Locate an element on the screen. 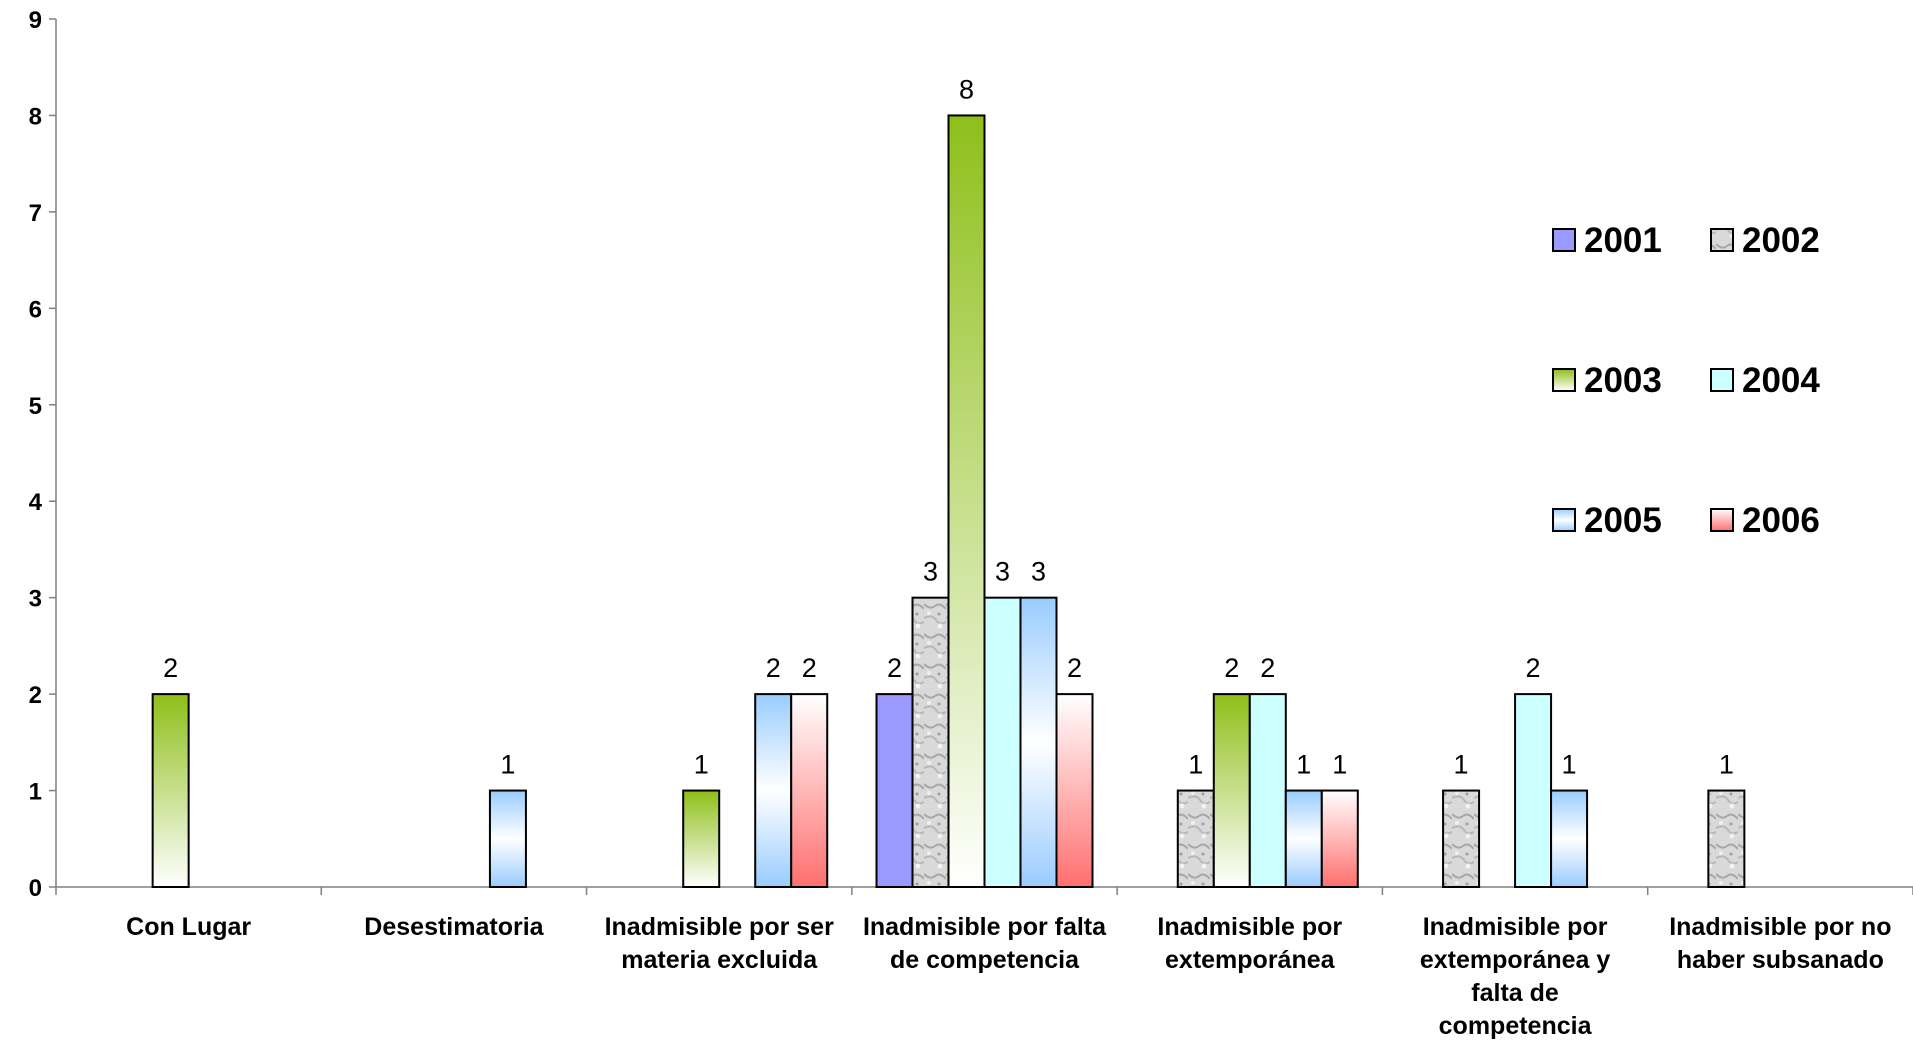  legend-swatch-2006 is located at coordinates (1722, 520).